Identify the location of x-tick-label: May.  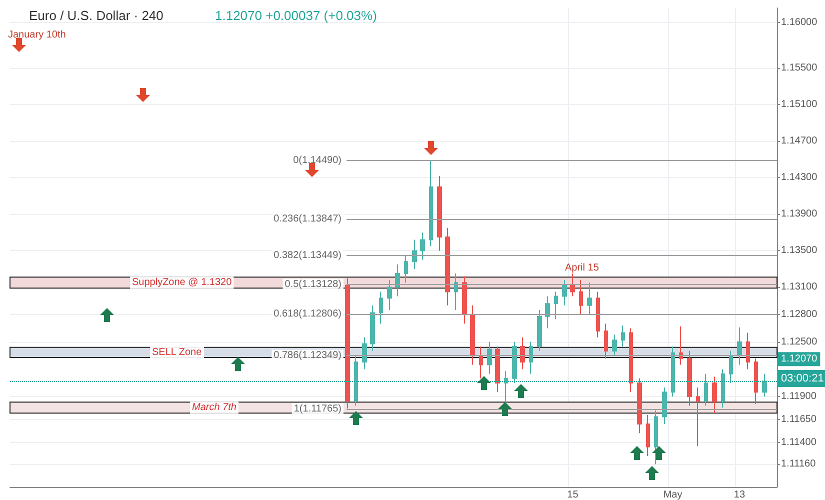
(672, 495).